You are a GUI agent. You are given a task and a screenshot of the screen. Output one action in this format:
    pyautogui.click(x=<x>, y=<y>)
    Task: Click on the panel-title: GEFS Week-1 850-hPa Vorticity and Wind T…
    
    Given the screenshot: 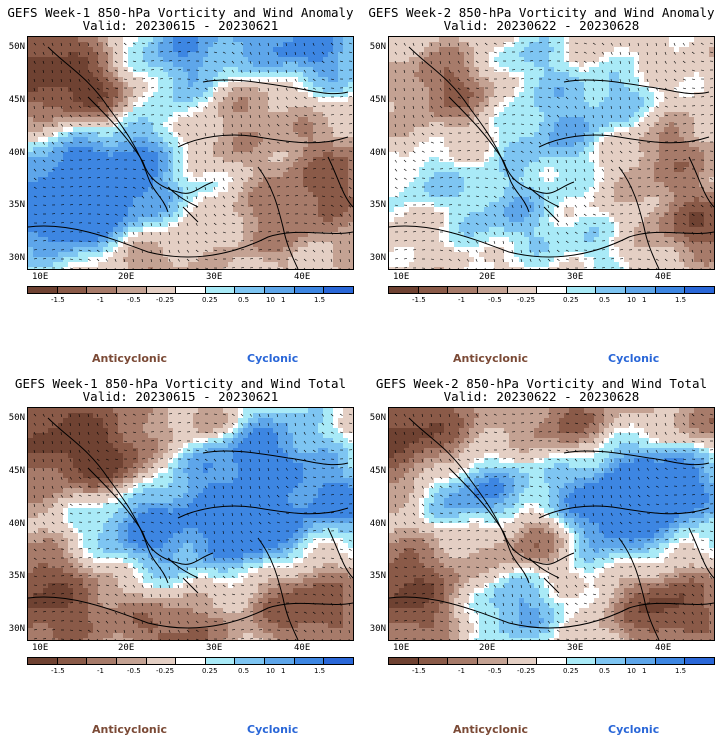 What is the action you would take?
    pyautogui.click(x=180, y=383)
    